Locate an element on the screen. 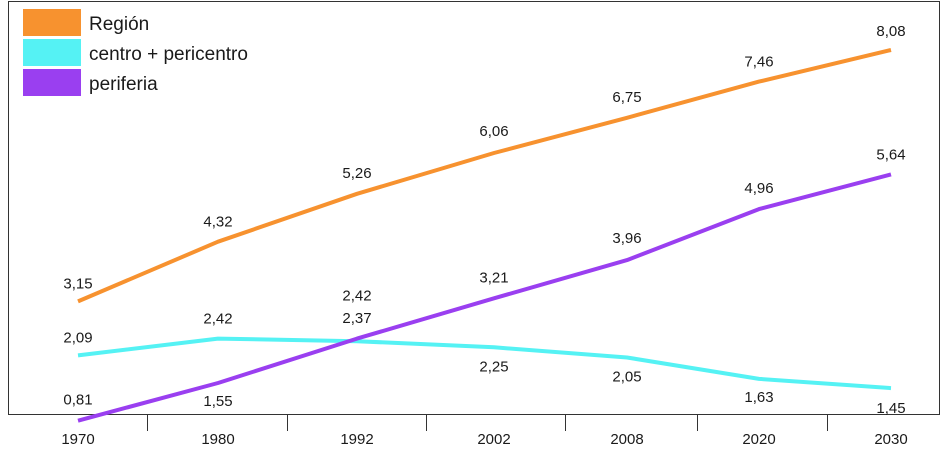  data-label: 2,37 is located at coordinates (356, 318).